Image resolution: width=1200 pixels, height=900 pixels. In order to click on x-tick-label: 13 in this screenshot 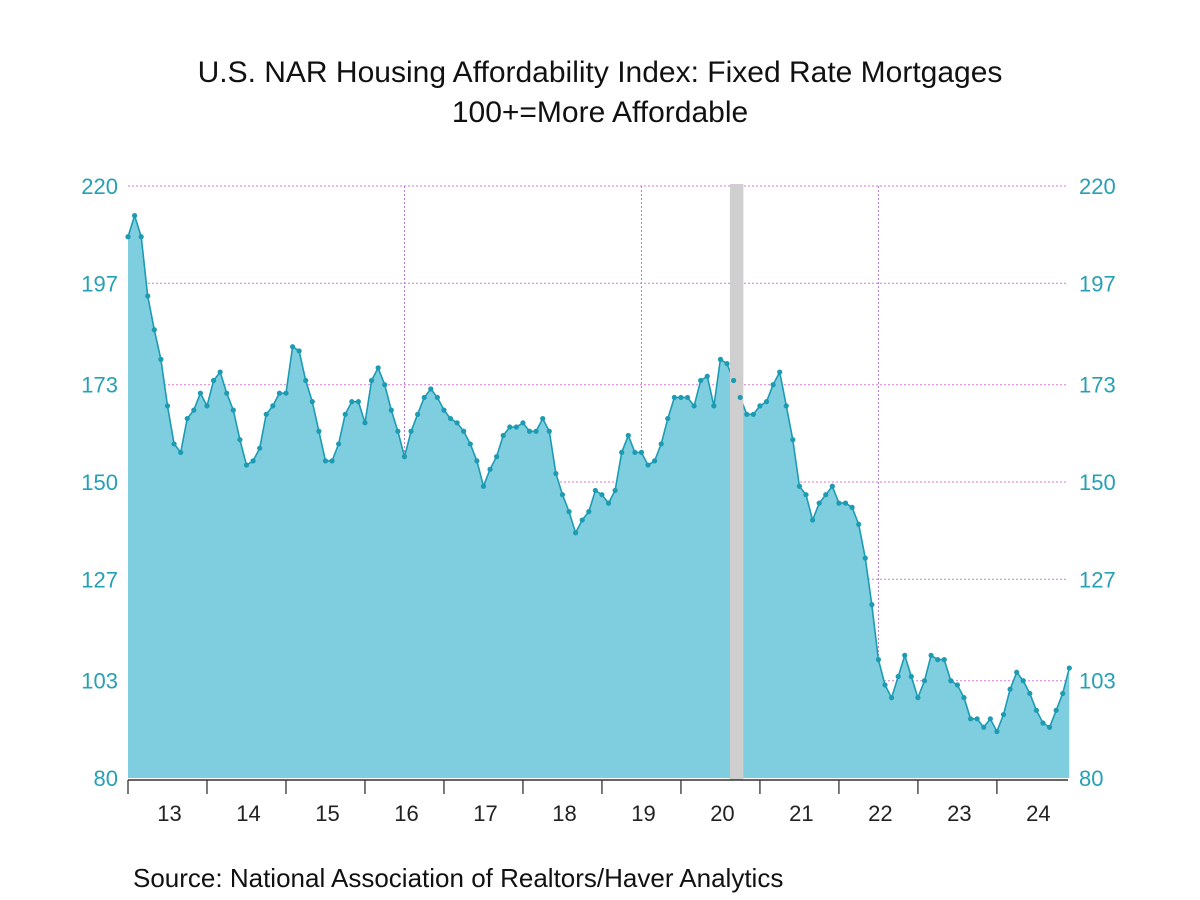, I will do `click(169, 813)`.